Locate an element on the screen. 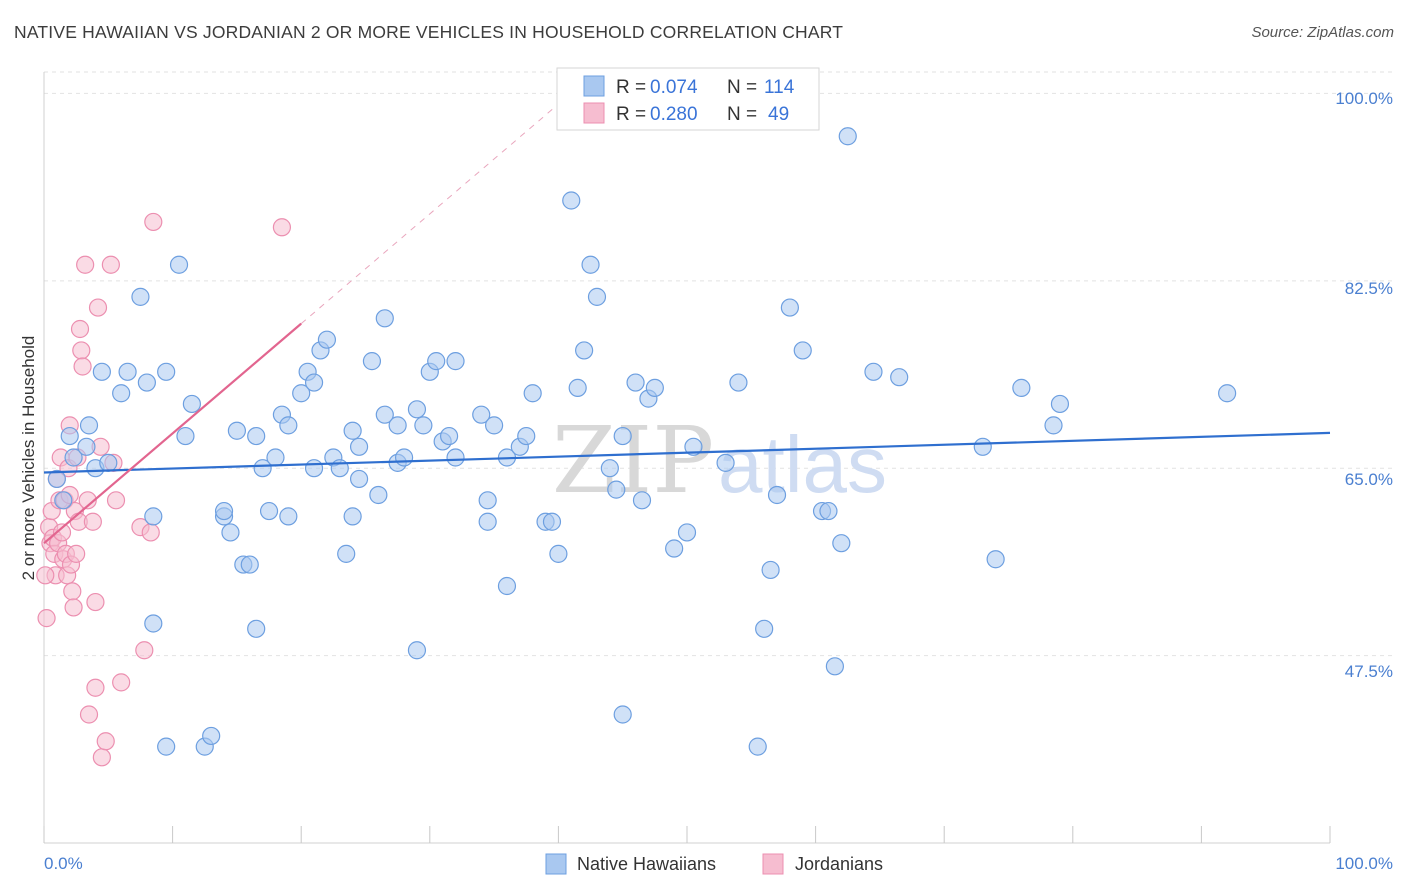  legend-box: R = 0.074 N = 114 R = 0.280 N = 49 is located at coordinates (688, 99).